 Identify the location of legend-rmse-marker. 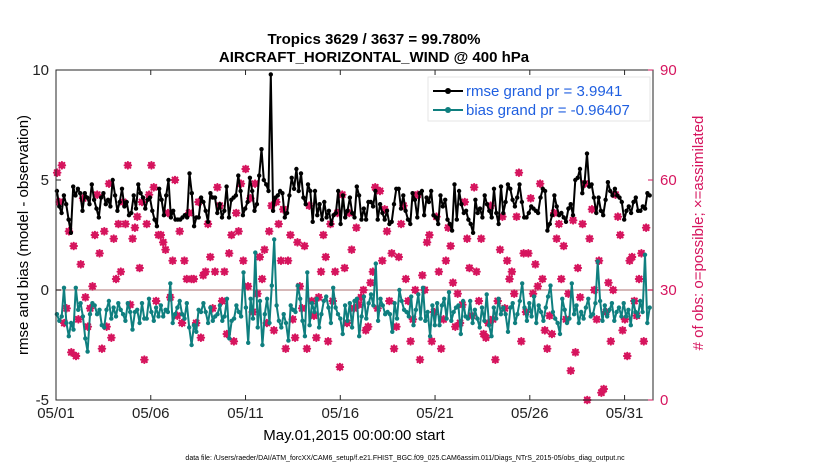
(448, 91).